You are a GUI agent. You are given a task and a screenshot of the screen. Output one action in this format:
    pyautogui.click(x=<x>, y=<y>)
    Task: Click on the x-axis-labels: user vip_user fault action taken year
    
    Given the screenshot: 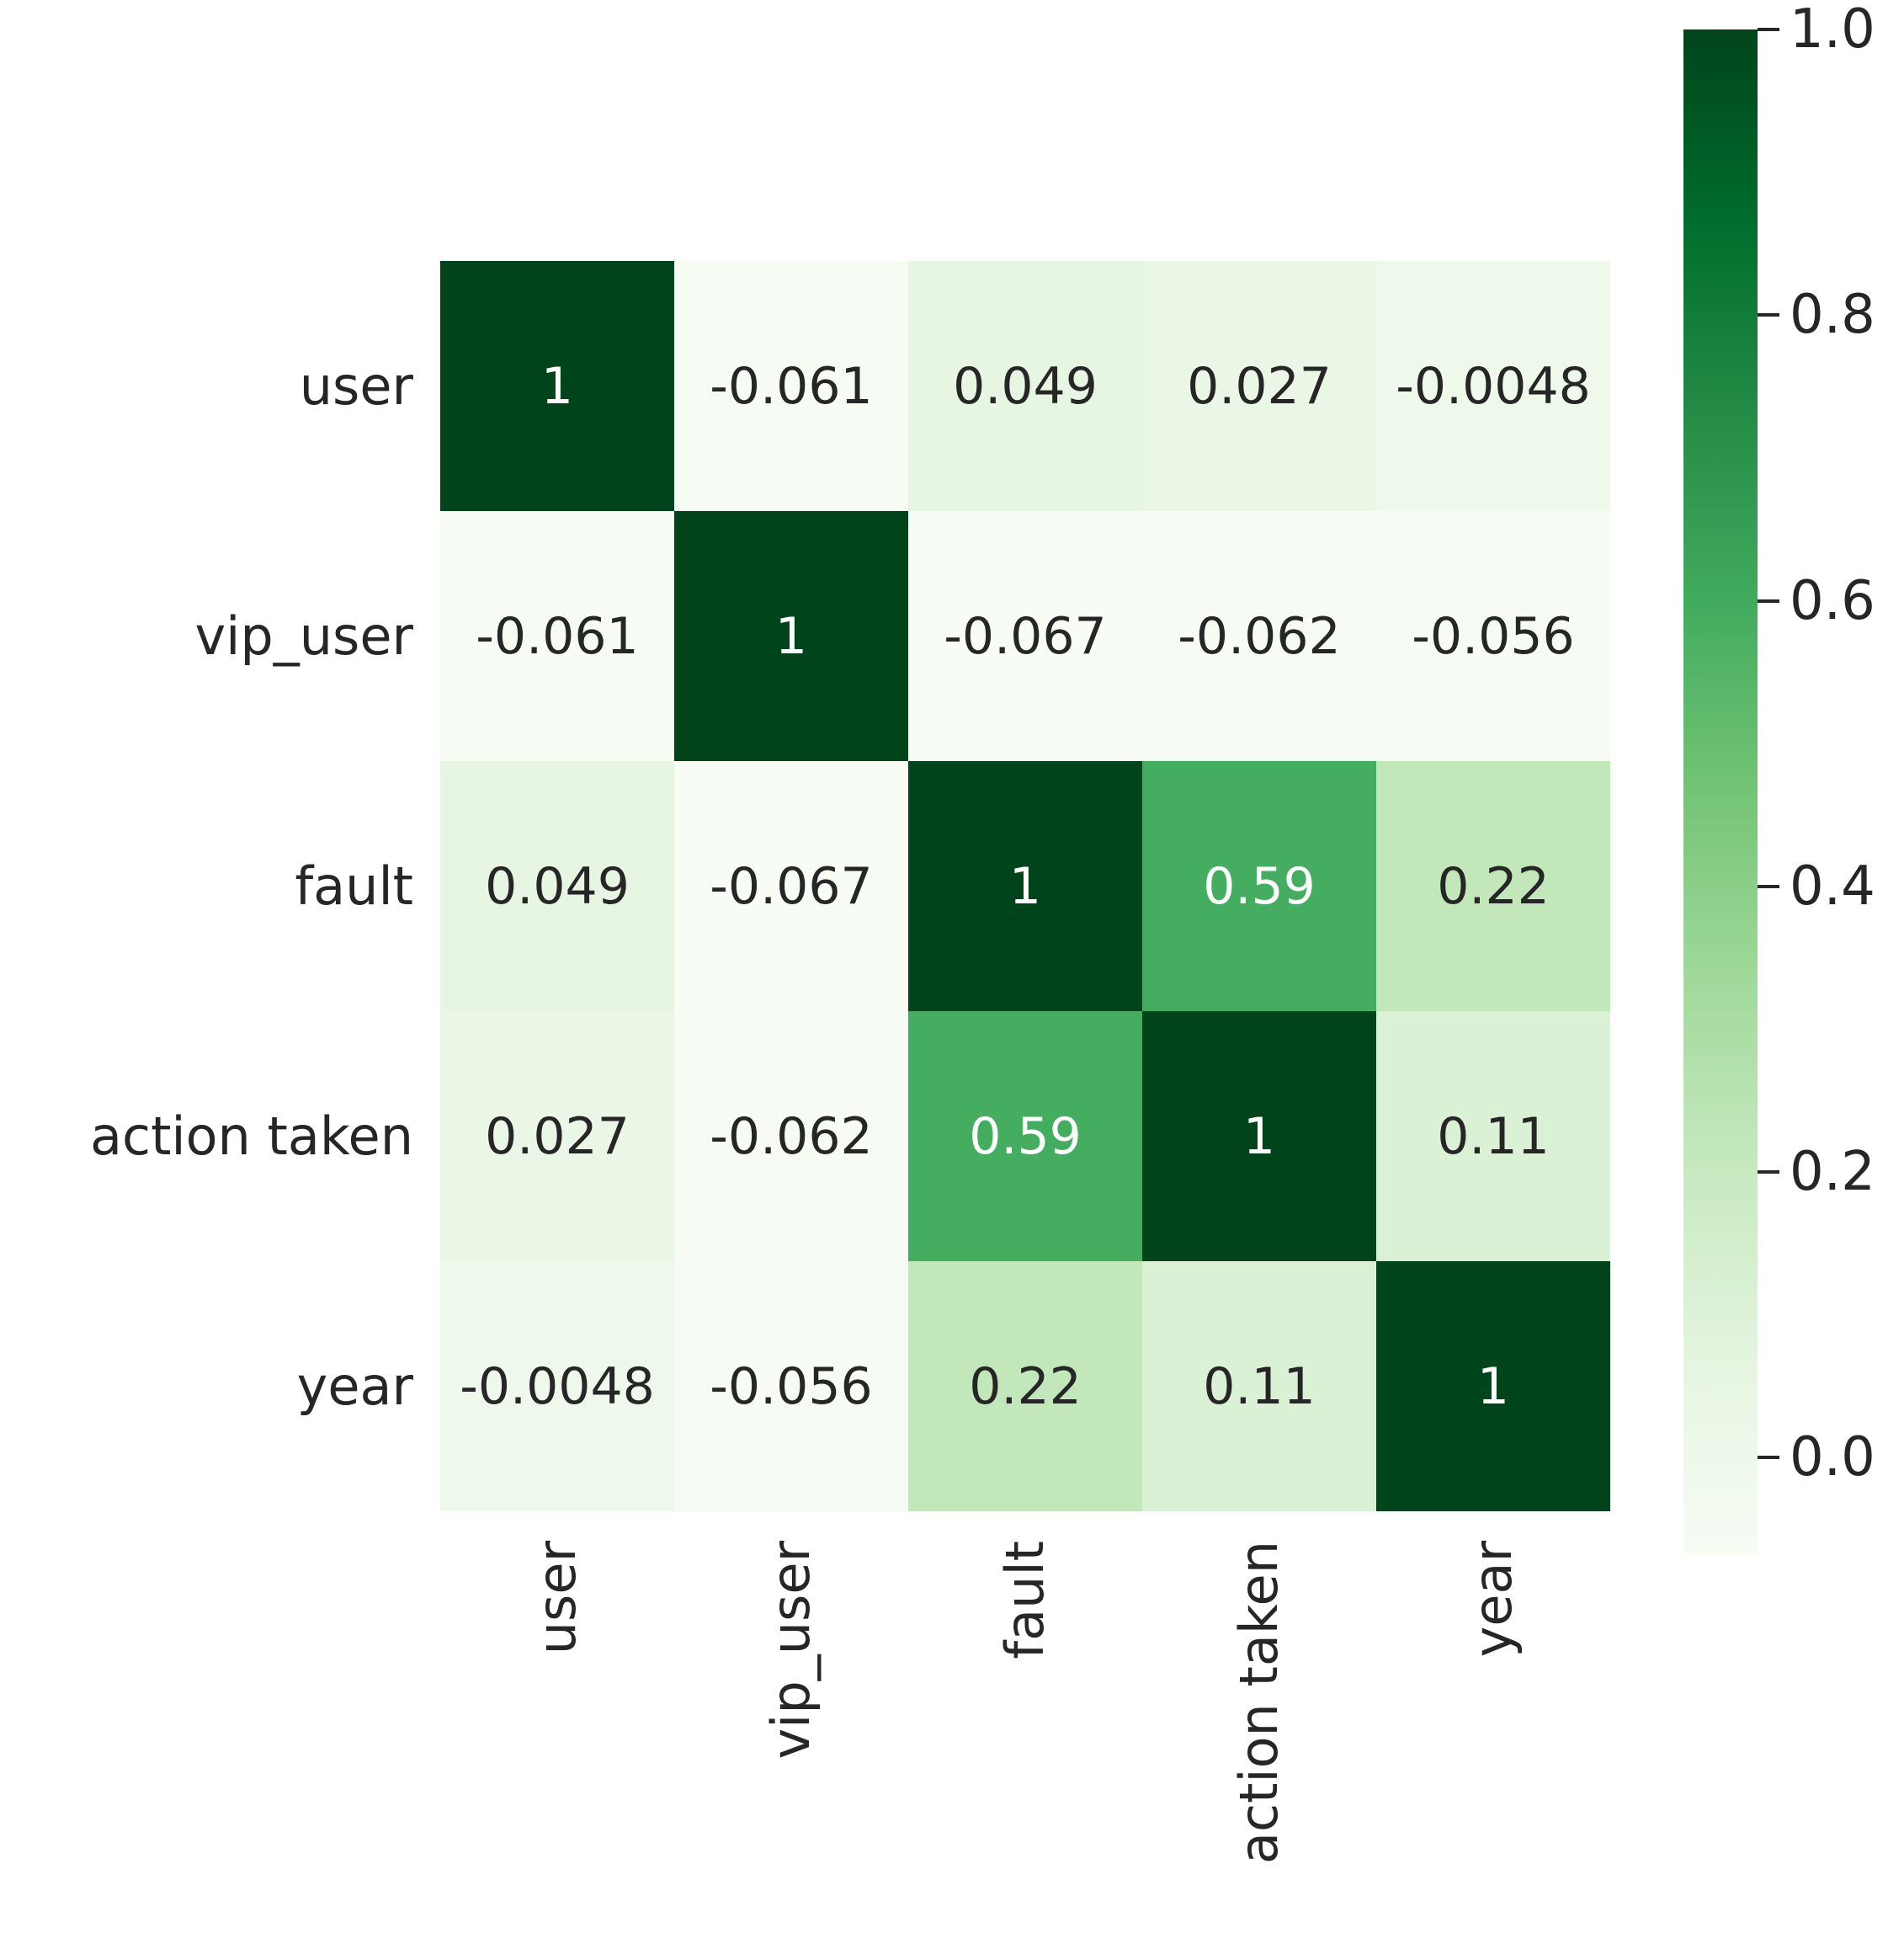 What is the action you would take?
    pyautogui.click(x=1025, y=1743)
    